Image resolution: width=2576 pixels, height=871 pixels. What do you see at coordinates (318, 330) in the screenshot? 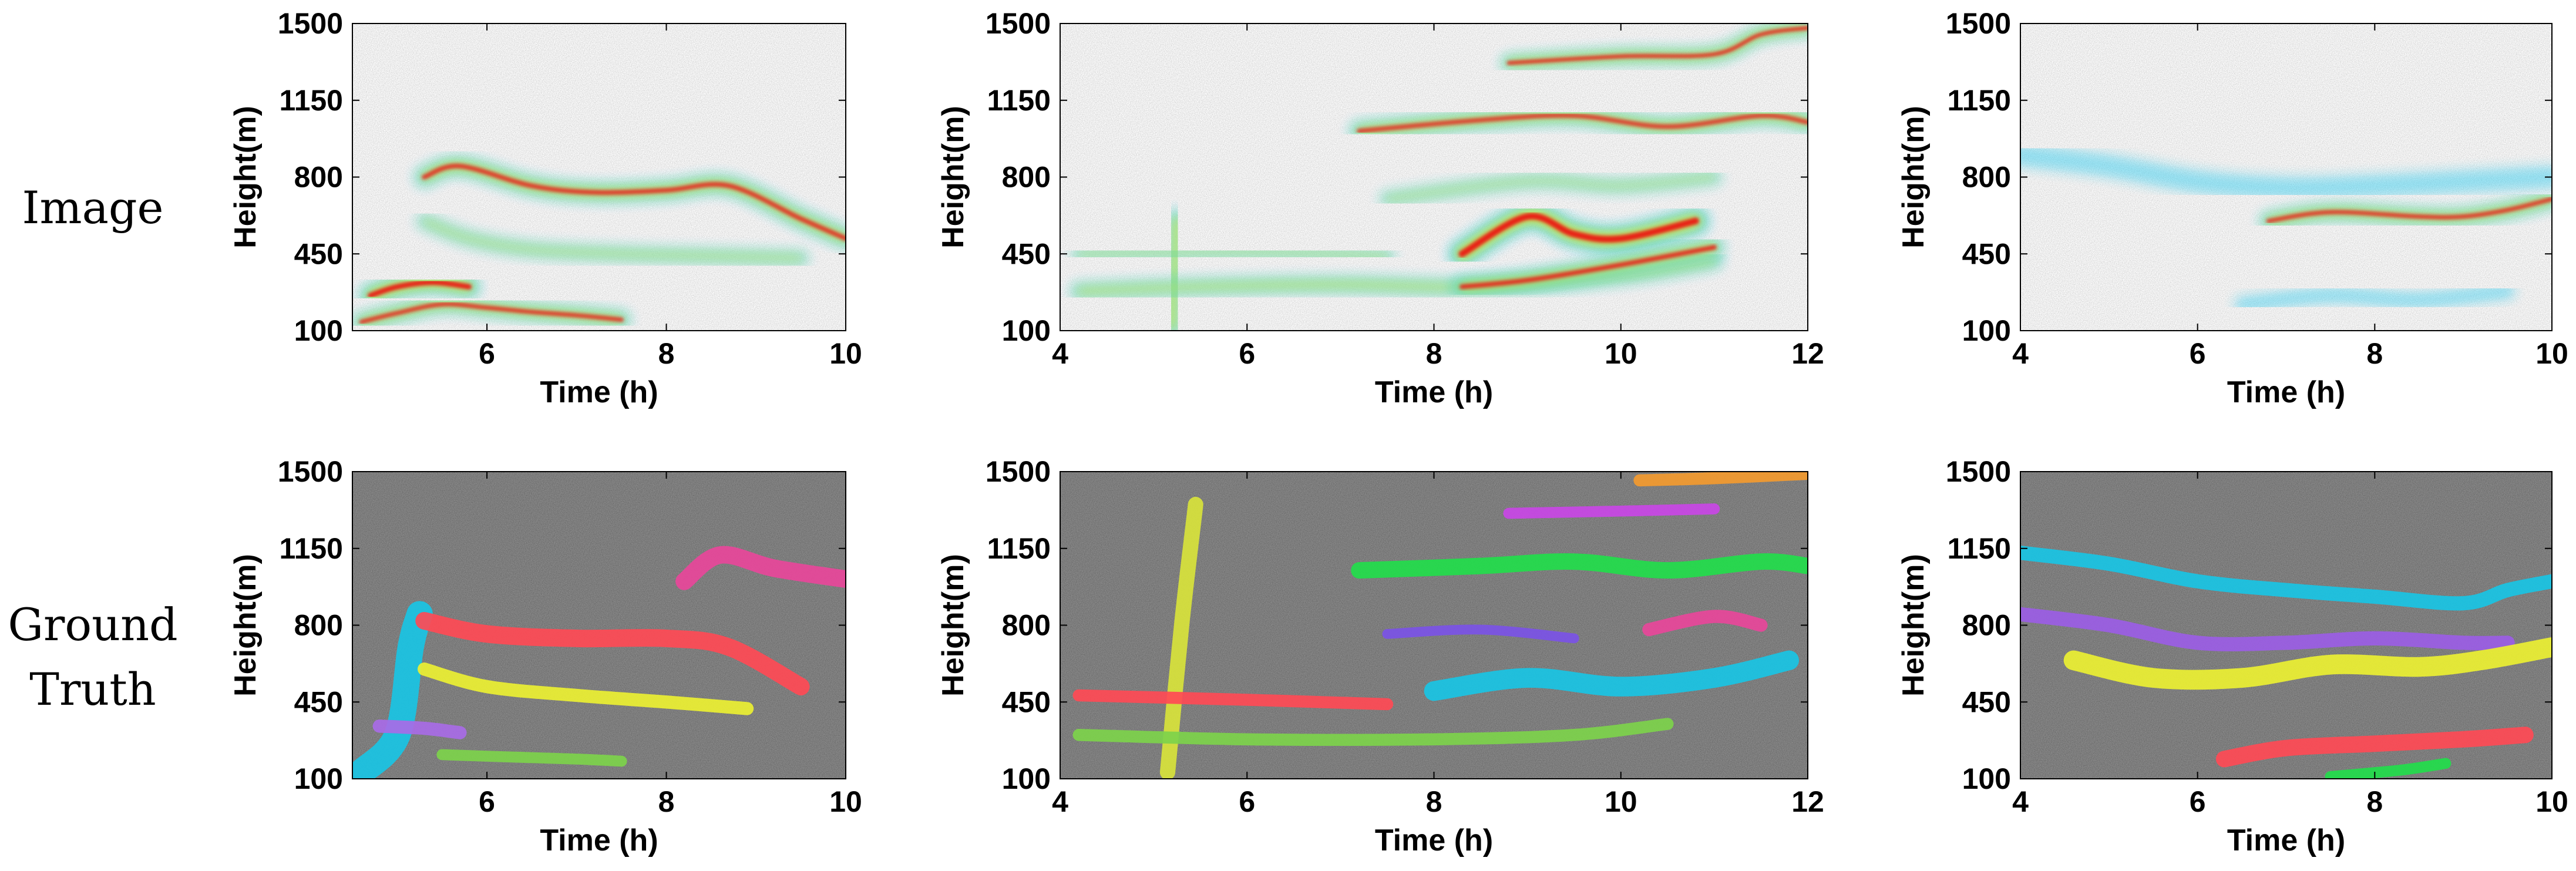
I see `img-1-ytick-label-0: 100` at bounding box center [318, 330].